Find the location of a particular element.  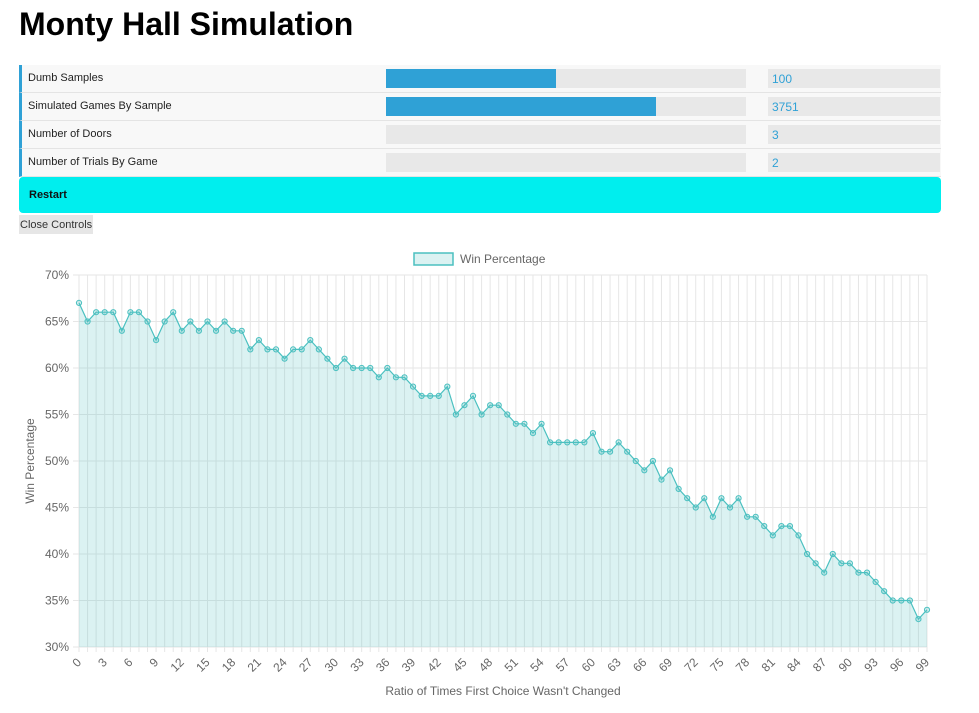

legend-label: Win Percentage is located at coordinates (503, 259).